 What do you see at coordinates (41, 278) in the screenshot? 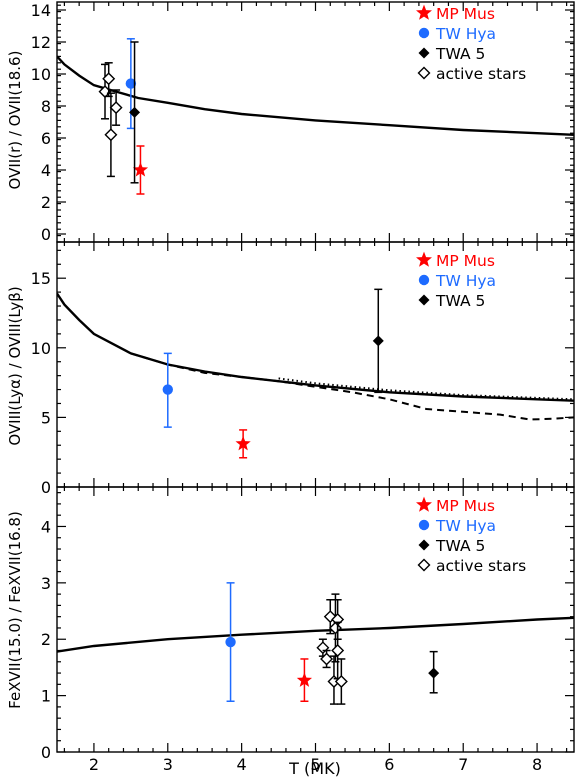
I see `y-tick-label: 15` at bounding box center [41, 278].